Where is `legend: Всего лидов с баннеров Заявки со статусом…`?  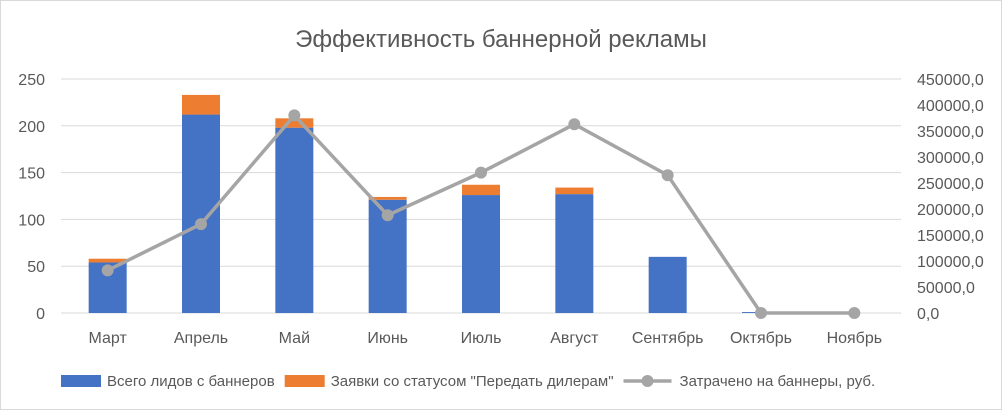 legend: Всего лидов с баннеров Заявки со статусом… is located at coordinates (468, 381).